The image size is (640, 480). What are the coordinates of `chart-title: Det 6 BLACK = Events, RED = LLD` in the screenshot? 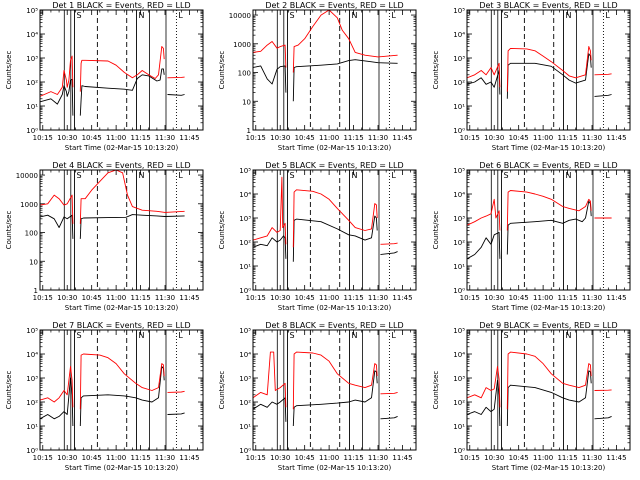 It's located at (548, 165).